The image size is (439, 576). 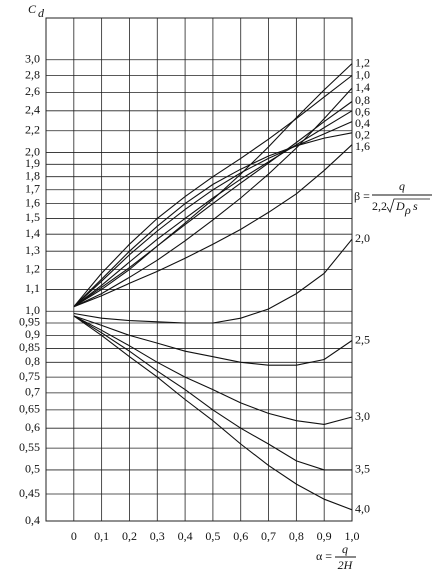 What do you see at coordinates (101, 536) in the screenshot?
I see `x-tick-label: 0,1` at bounding box center [101, 536].